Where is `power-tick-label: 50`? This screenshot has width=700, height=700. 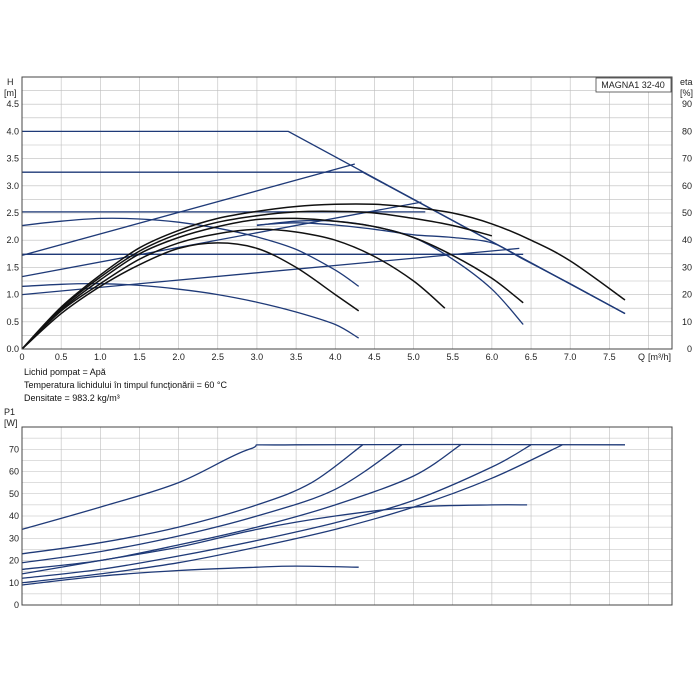 power-tick-label: 50 is located at coordinates (14, 494).